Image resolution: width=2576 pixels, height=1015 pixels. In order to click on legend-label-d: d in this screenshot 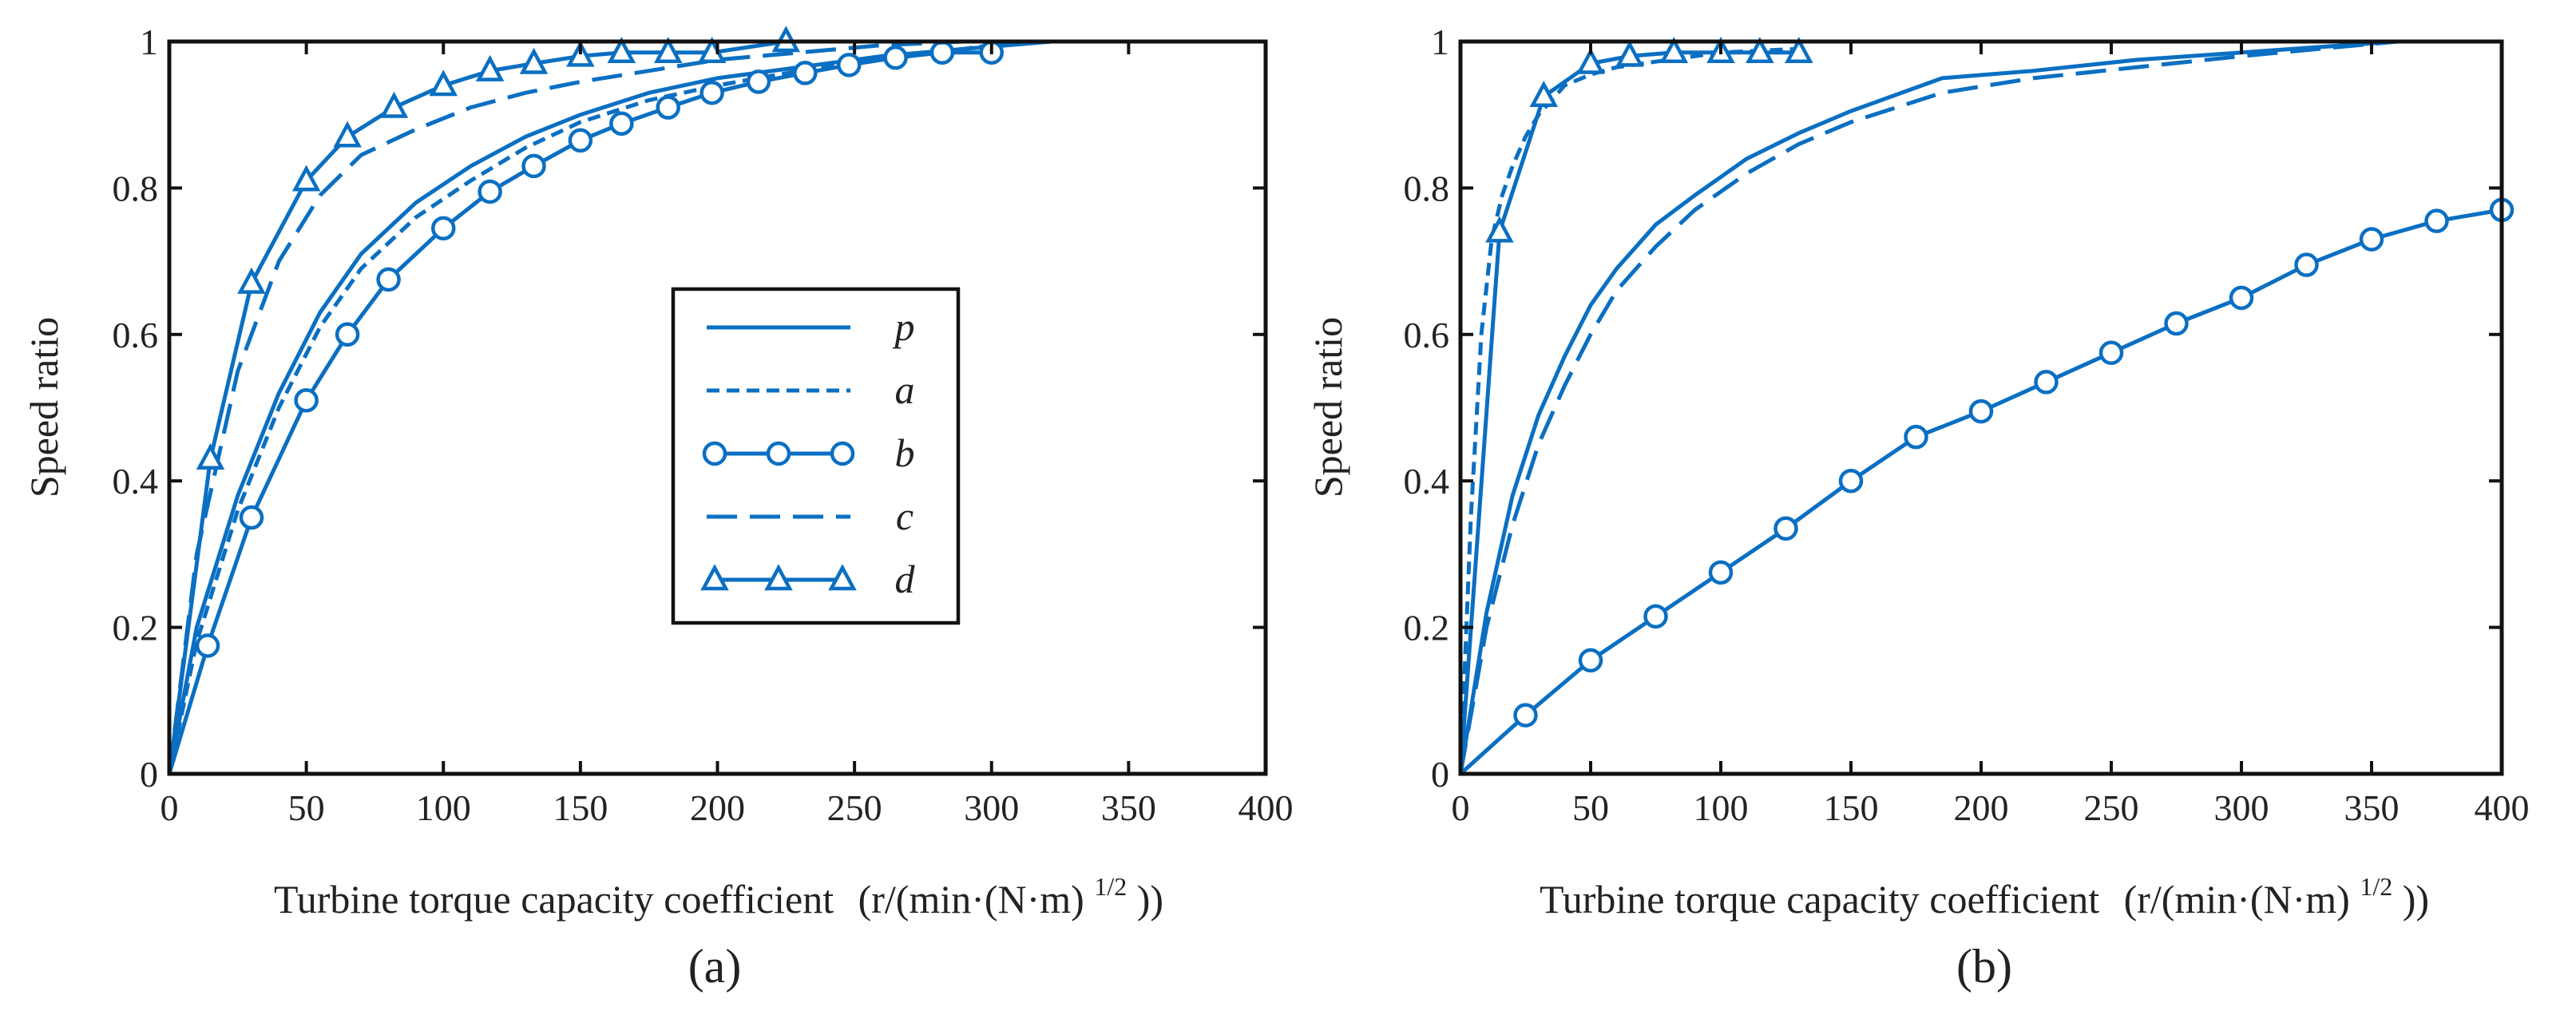, I will do `click(906, 579)`.